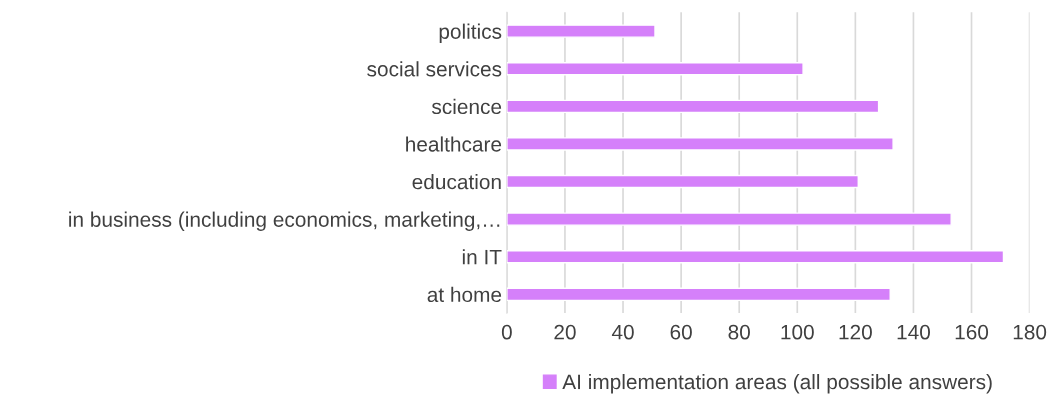 The width and height of the screenshot is (1056, 412). I want to click on y-tick-label: healthcare, so click(454, 144).